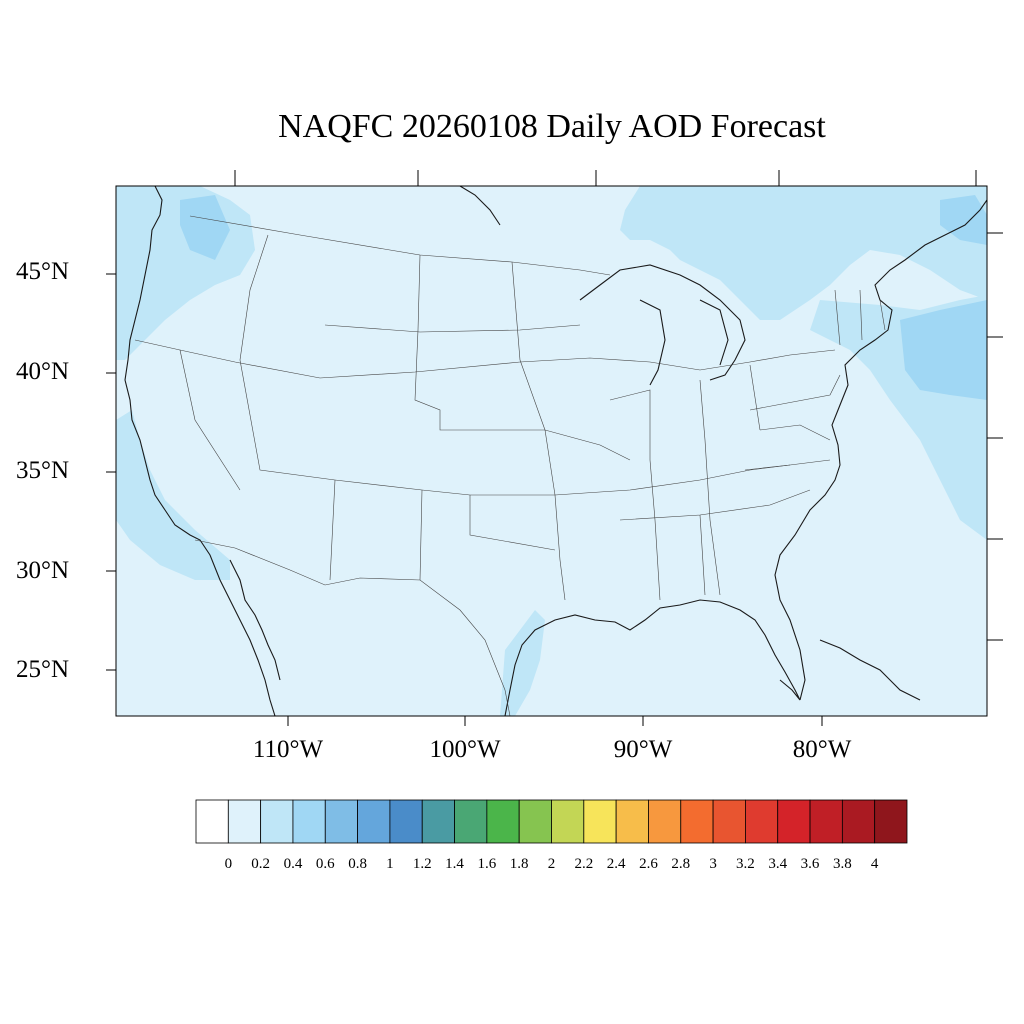 The width and height of the screenshot is (1024, 1024). What do you see at coordinates (454, 864) in the screenshot?
I see `colorbar-label-7: 1.4` at bounding box center [454, 864].